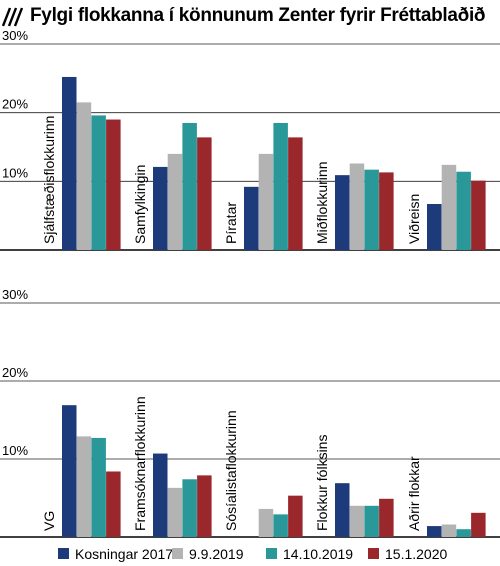  What do you see at coordinates (140, 204) in the screenshot?
I see `category-label-0-1: Samfylkingin` at bounding box center [140, 204].